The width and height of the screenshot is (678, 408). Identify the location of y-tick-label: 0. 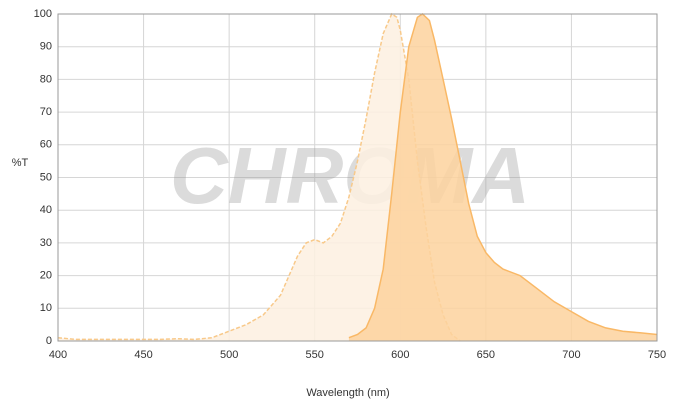
(49, 341).